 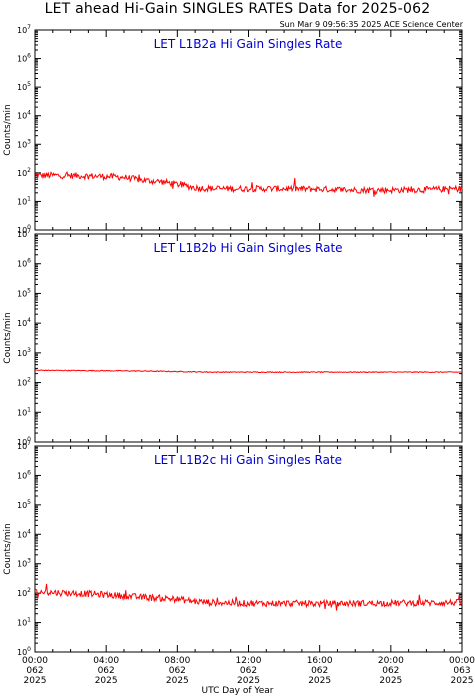 What do you see at coordinates (248, 44) in the screenshot?
I see `panel-title: LET L1B2a Hi Gain Singles Rate` at bounding box center [248, 44].